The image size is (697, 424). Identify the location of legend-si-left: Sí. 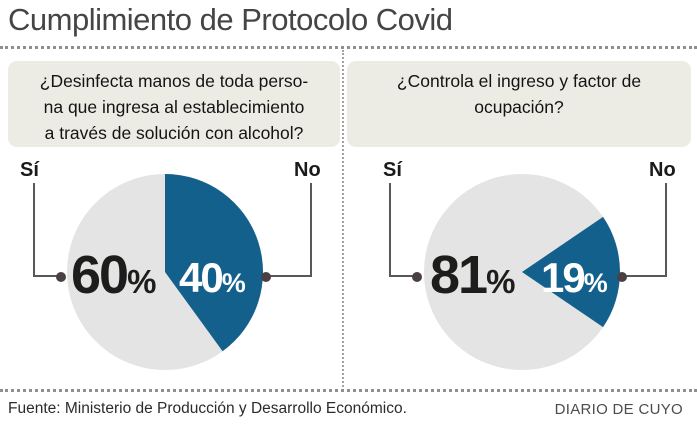
(29, 170).